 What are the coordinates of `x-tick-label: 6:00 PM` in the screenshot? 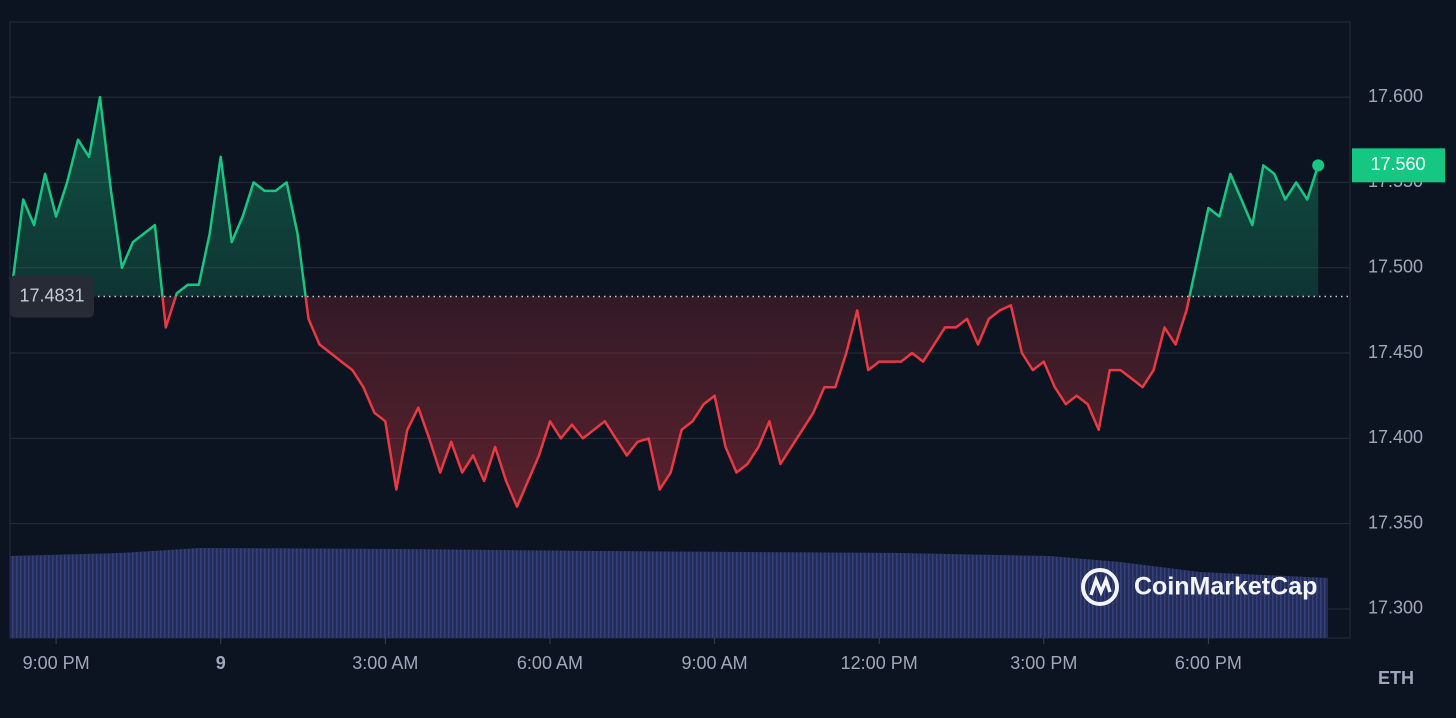 It's located at (1208, 663).